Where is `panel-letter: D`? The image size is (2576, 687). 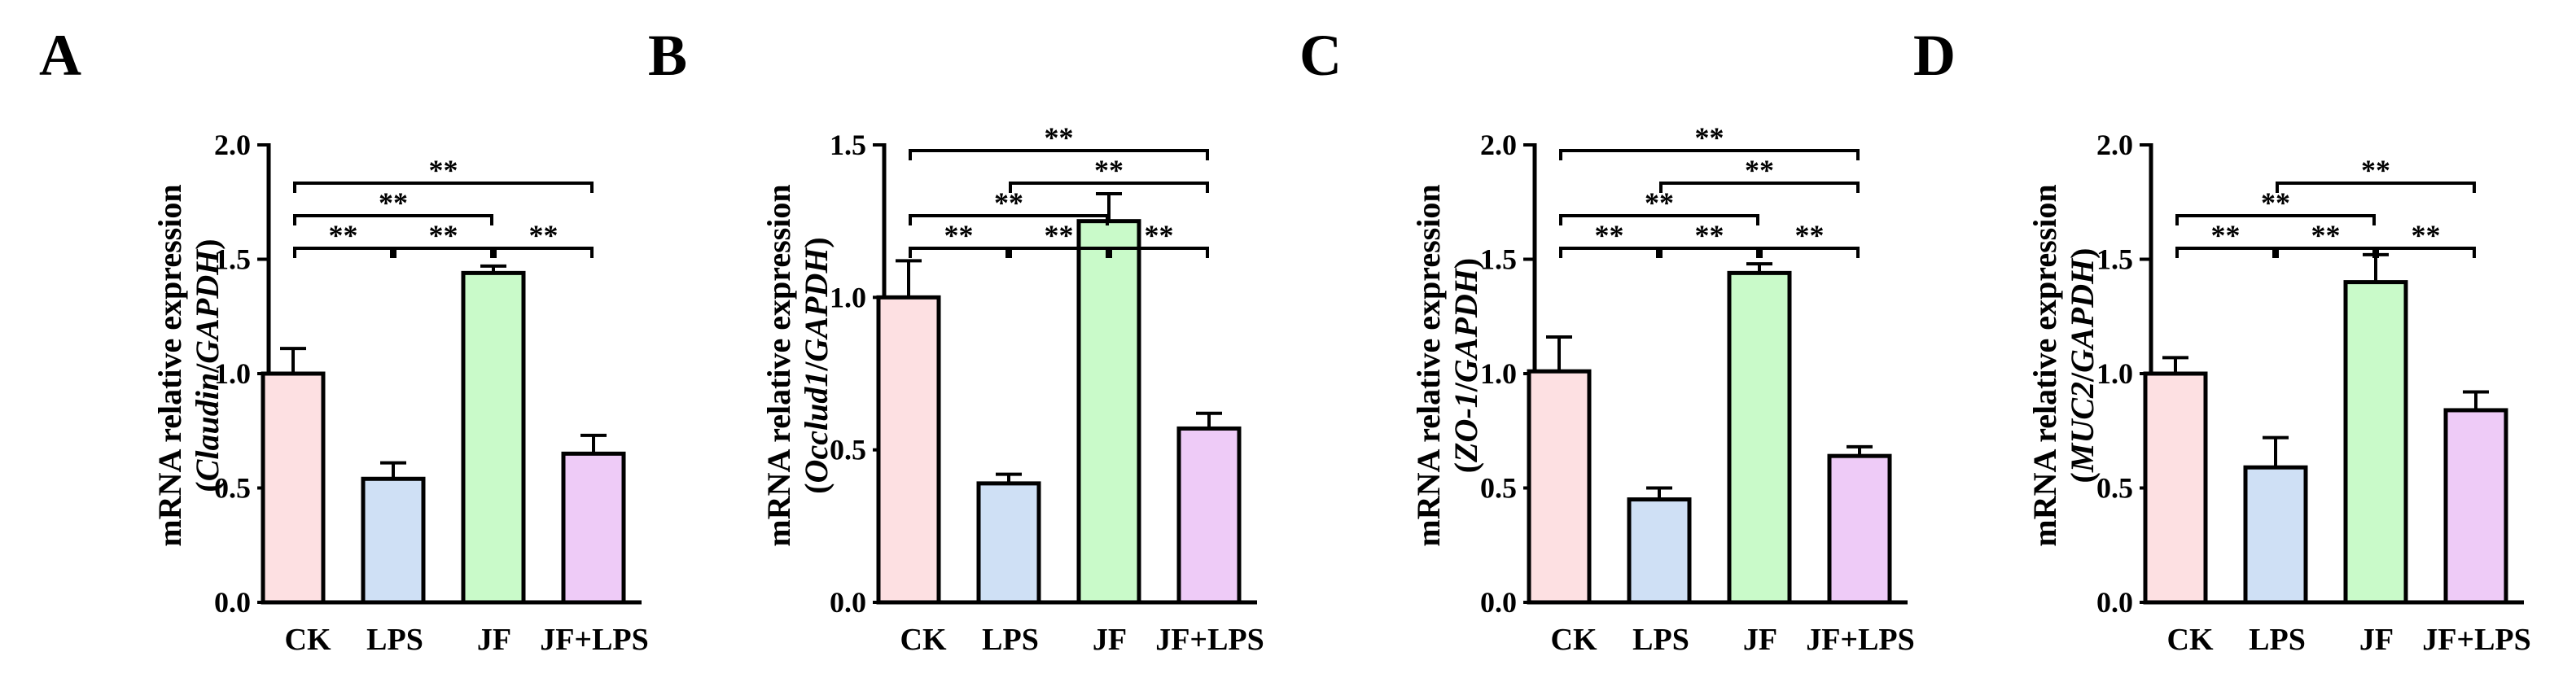 panel-letter: D is located at coordinates (1934, 55).